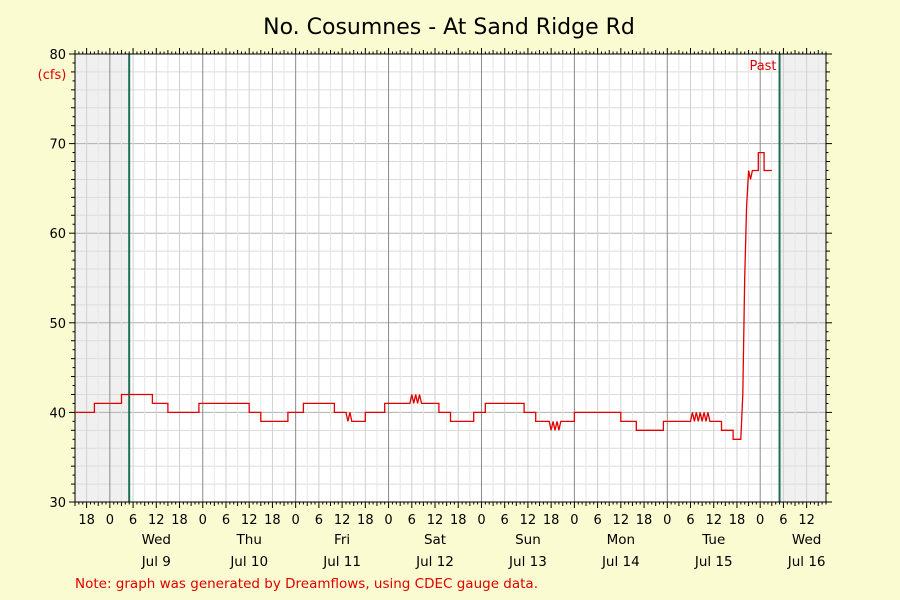 This screenshot has width=900, height=600. What do you see at coordinates (713, 562) in the screenshot?
I see `day-date-label: Jul 15` at bounding box center [713, 562].